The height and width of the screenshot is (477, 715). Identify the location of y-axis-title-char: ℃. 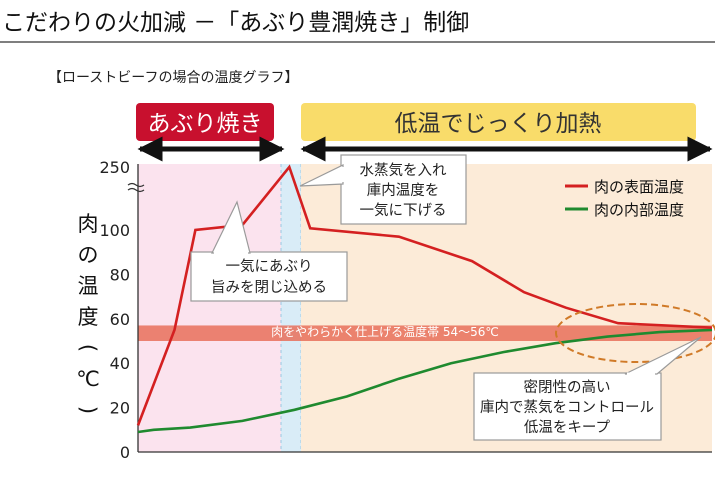
(88, 379).